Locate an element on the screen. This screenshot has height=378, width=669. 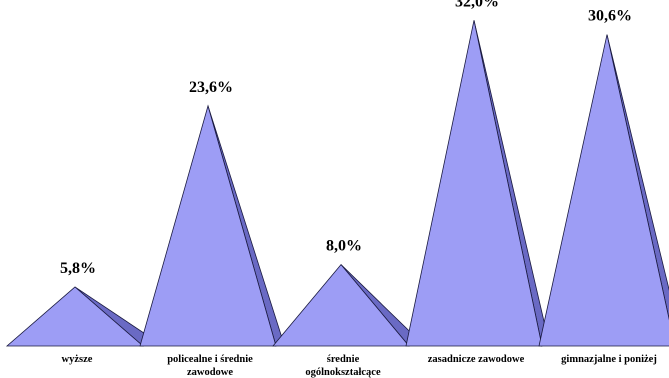
data-label: 23,6% is located at coordinates (211, 87).